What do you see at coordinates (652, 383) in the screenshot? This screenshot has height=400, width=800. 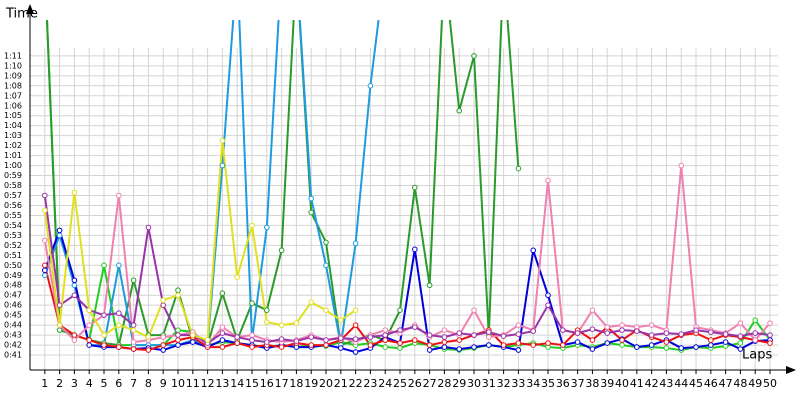 I see `x-tick-label: 42` at bounding box center [652, 383].